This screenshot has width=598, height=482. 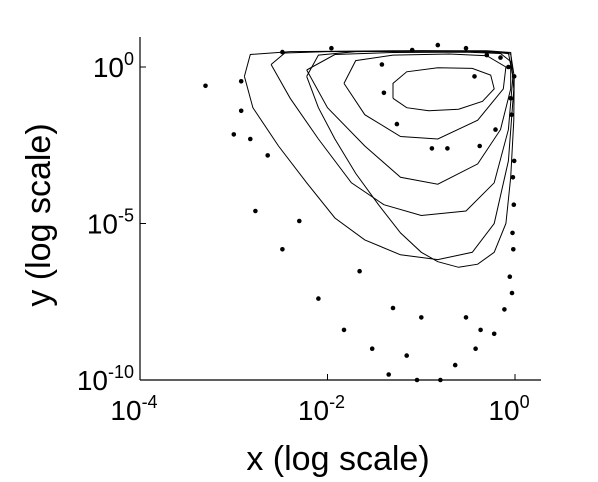 What do you see at coordinates (39, 214) in the screenshot?
I see `y-axis-label: y (log scale)` at bounding box center [39, 214].